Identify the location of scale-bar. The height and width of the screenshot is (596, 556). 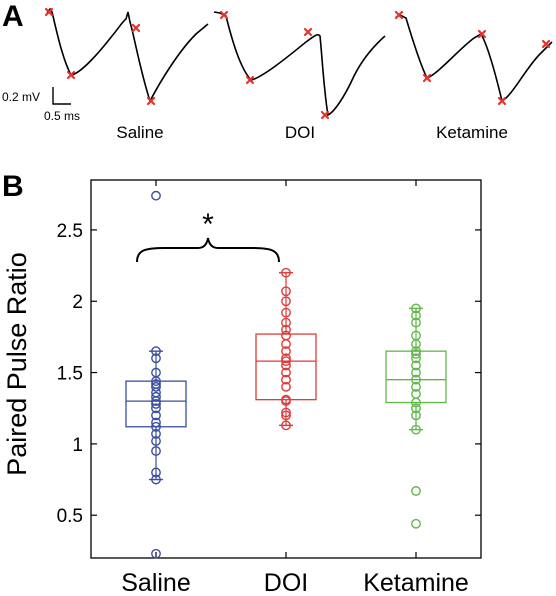
(61, 96).